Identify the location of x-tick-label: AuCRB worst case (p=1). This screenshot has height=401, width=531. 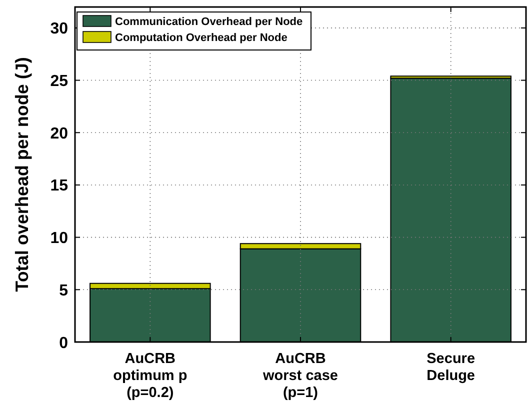
(300, 376).